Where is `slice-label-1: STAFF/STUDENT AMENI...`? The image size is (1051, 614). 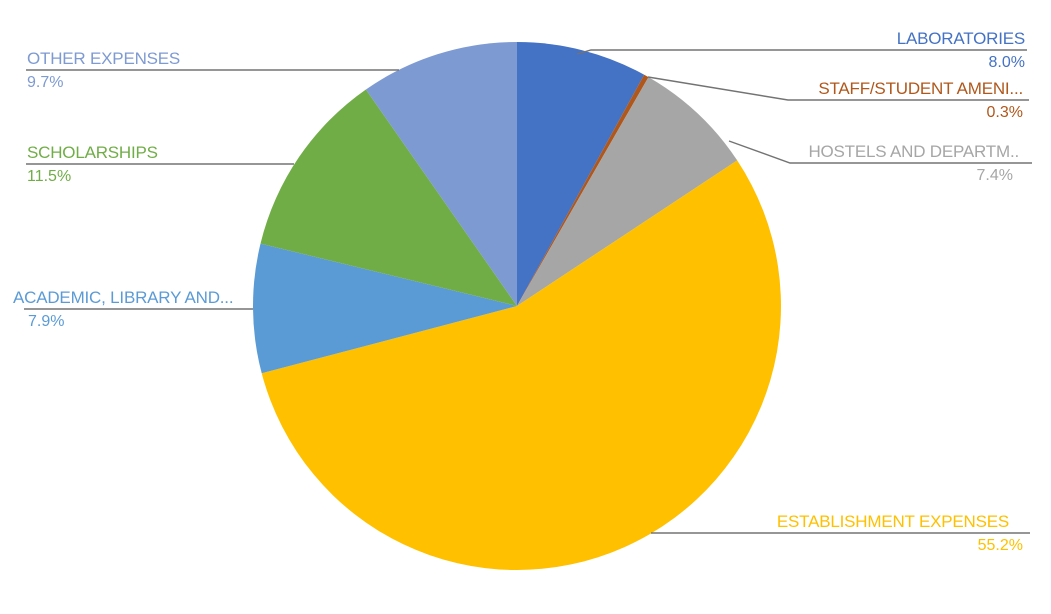 slice-label-1: STAFF/STUDENT AMENI... is located at coordinates (920, 88).